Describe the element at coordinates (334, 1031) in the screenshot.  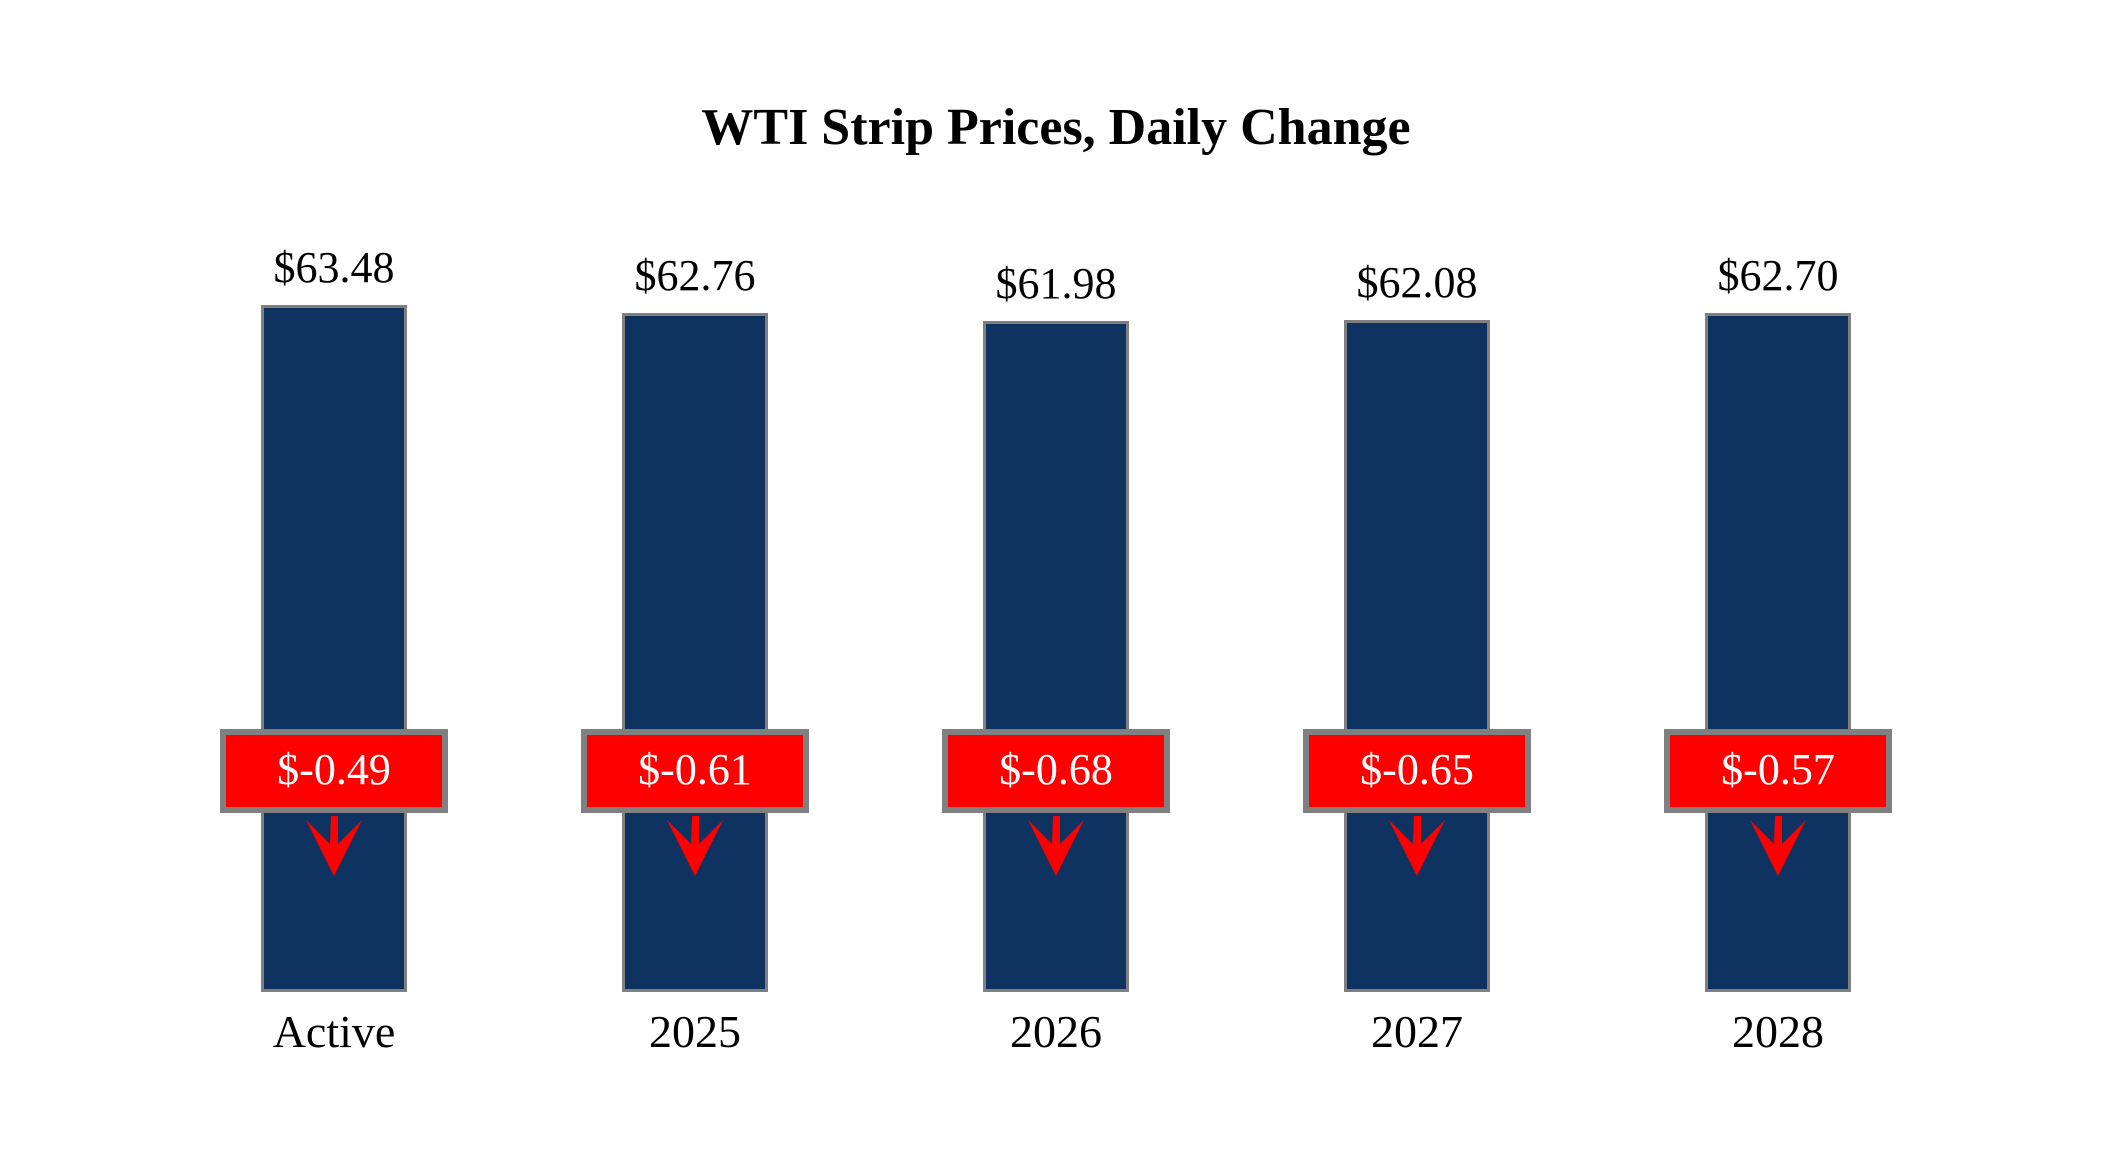
I see `category-label: Active` at that location.